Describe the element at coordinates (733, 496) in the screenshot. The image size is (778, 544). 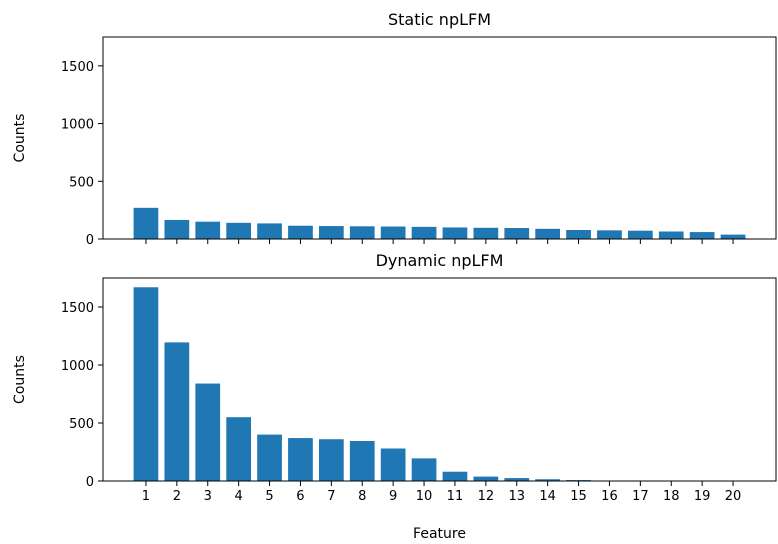
I see `x-tick-label: 20` at that location.